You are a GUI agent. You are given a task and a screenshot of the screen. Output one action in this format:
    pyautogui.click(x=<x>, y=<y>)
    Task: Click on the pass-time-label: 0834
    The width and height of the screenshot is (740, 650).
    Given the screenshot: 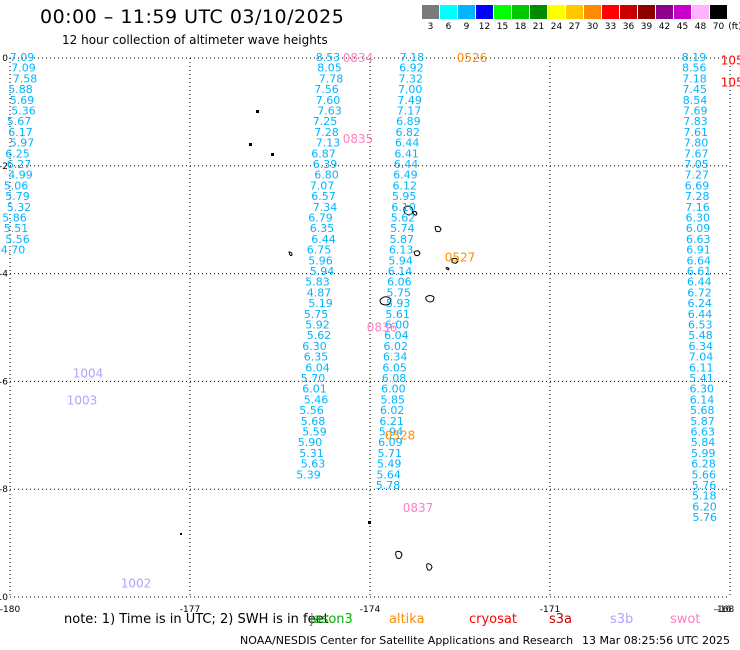 What is the action you would take?
    pyautogui.click(x=358, y=58)
    